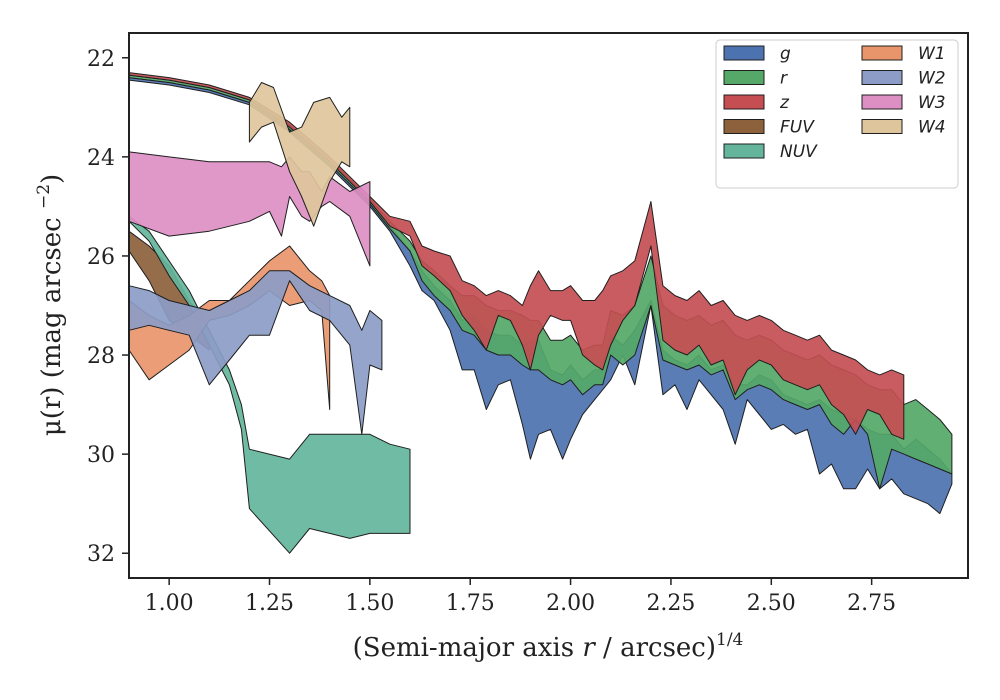 This screenshot has width=1000, height=700. I want to click on legend-label: W3, so click(932, 103).